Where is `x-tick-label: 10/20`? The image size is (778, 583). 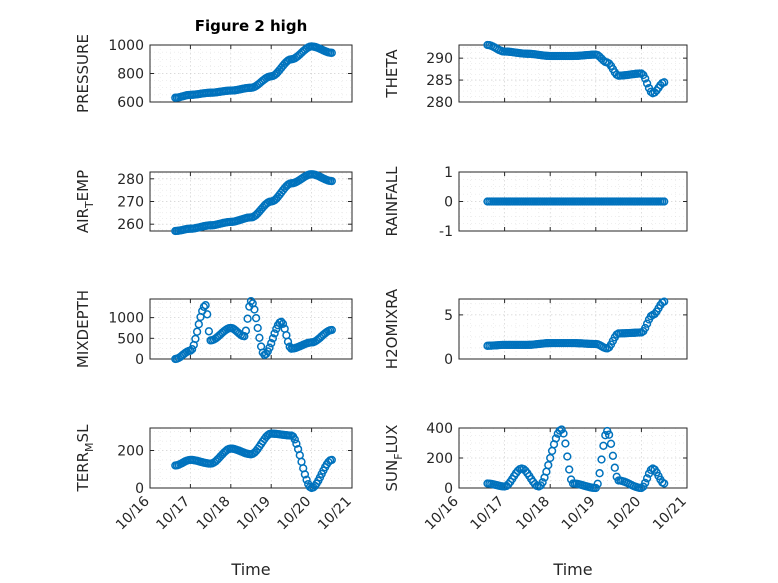
x-tick-label: 10/20 is located at coordinates (624, 514).